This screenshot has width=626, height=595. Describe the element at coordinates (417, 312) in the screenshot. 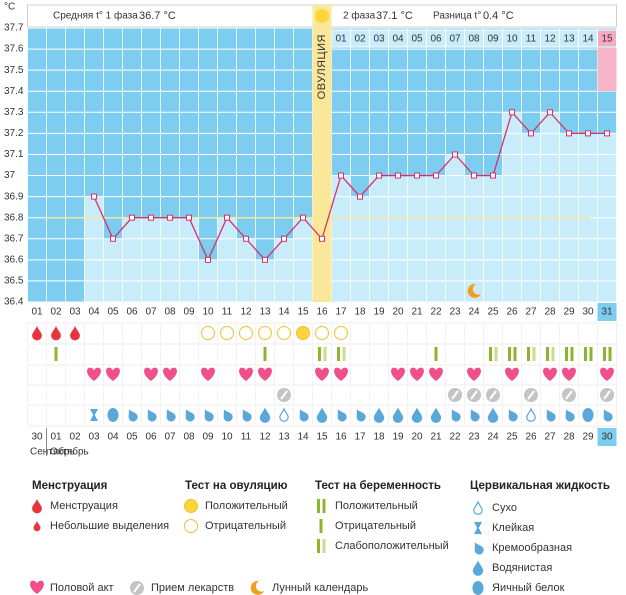

I see `day-label: 21` at that location.